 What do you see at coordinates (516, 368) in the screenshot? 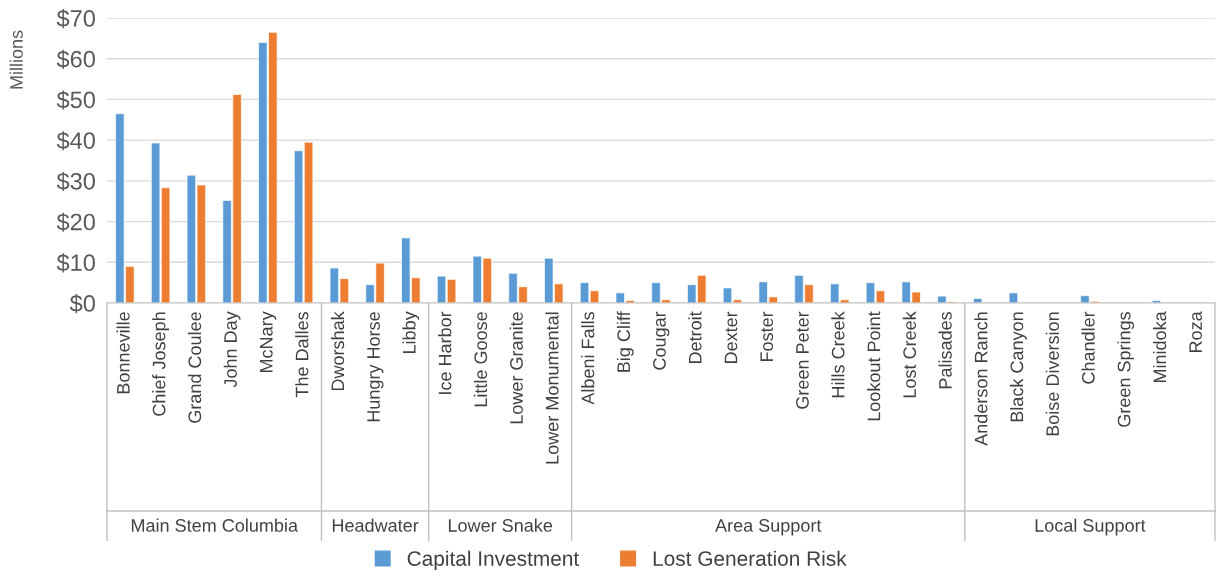
I see `x-tick-label: Lower Granite` at bounding box center [516, 368].